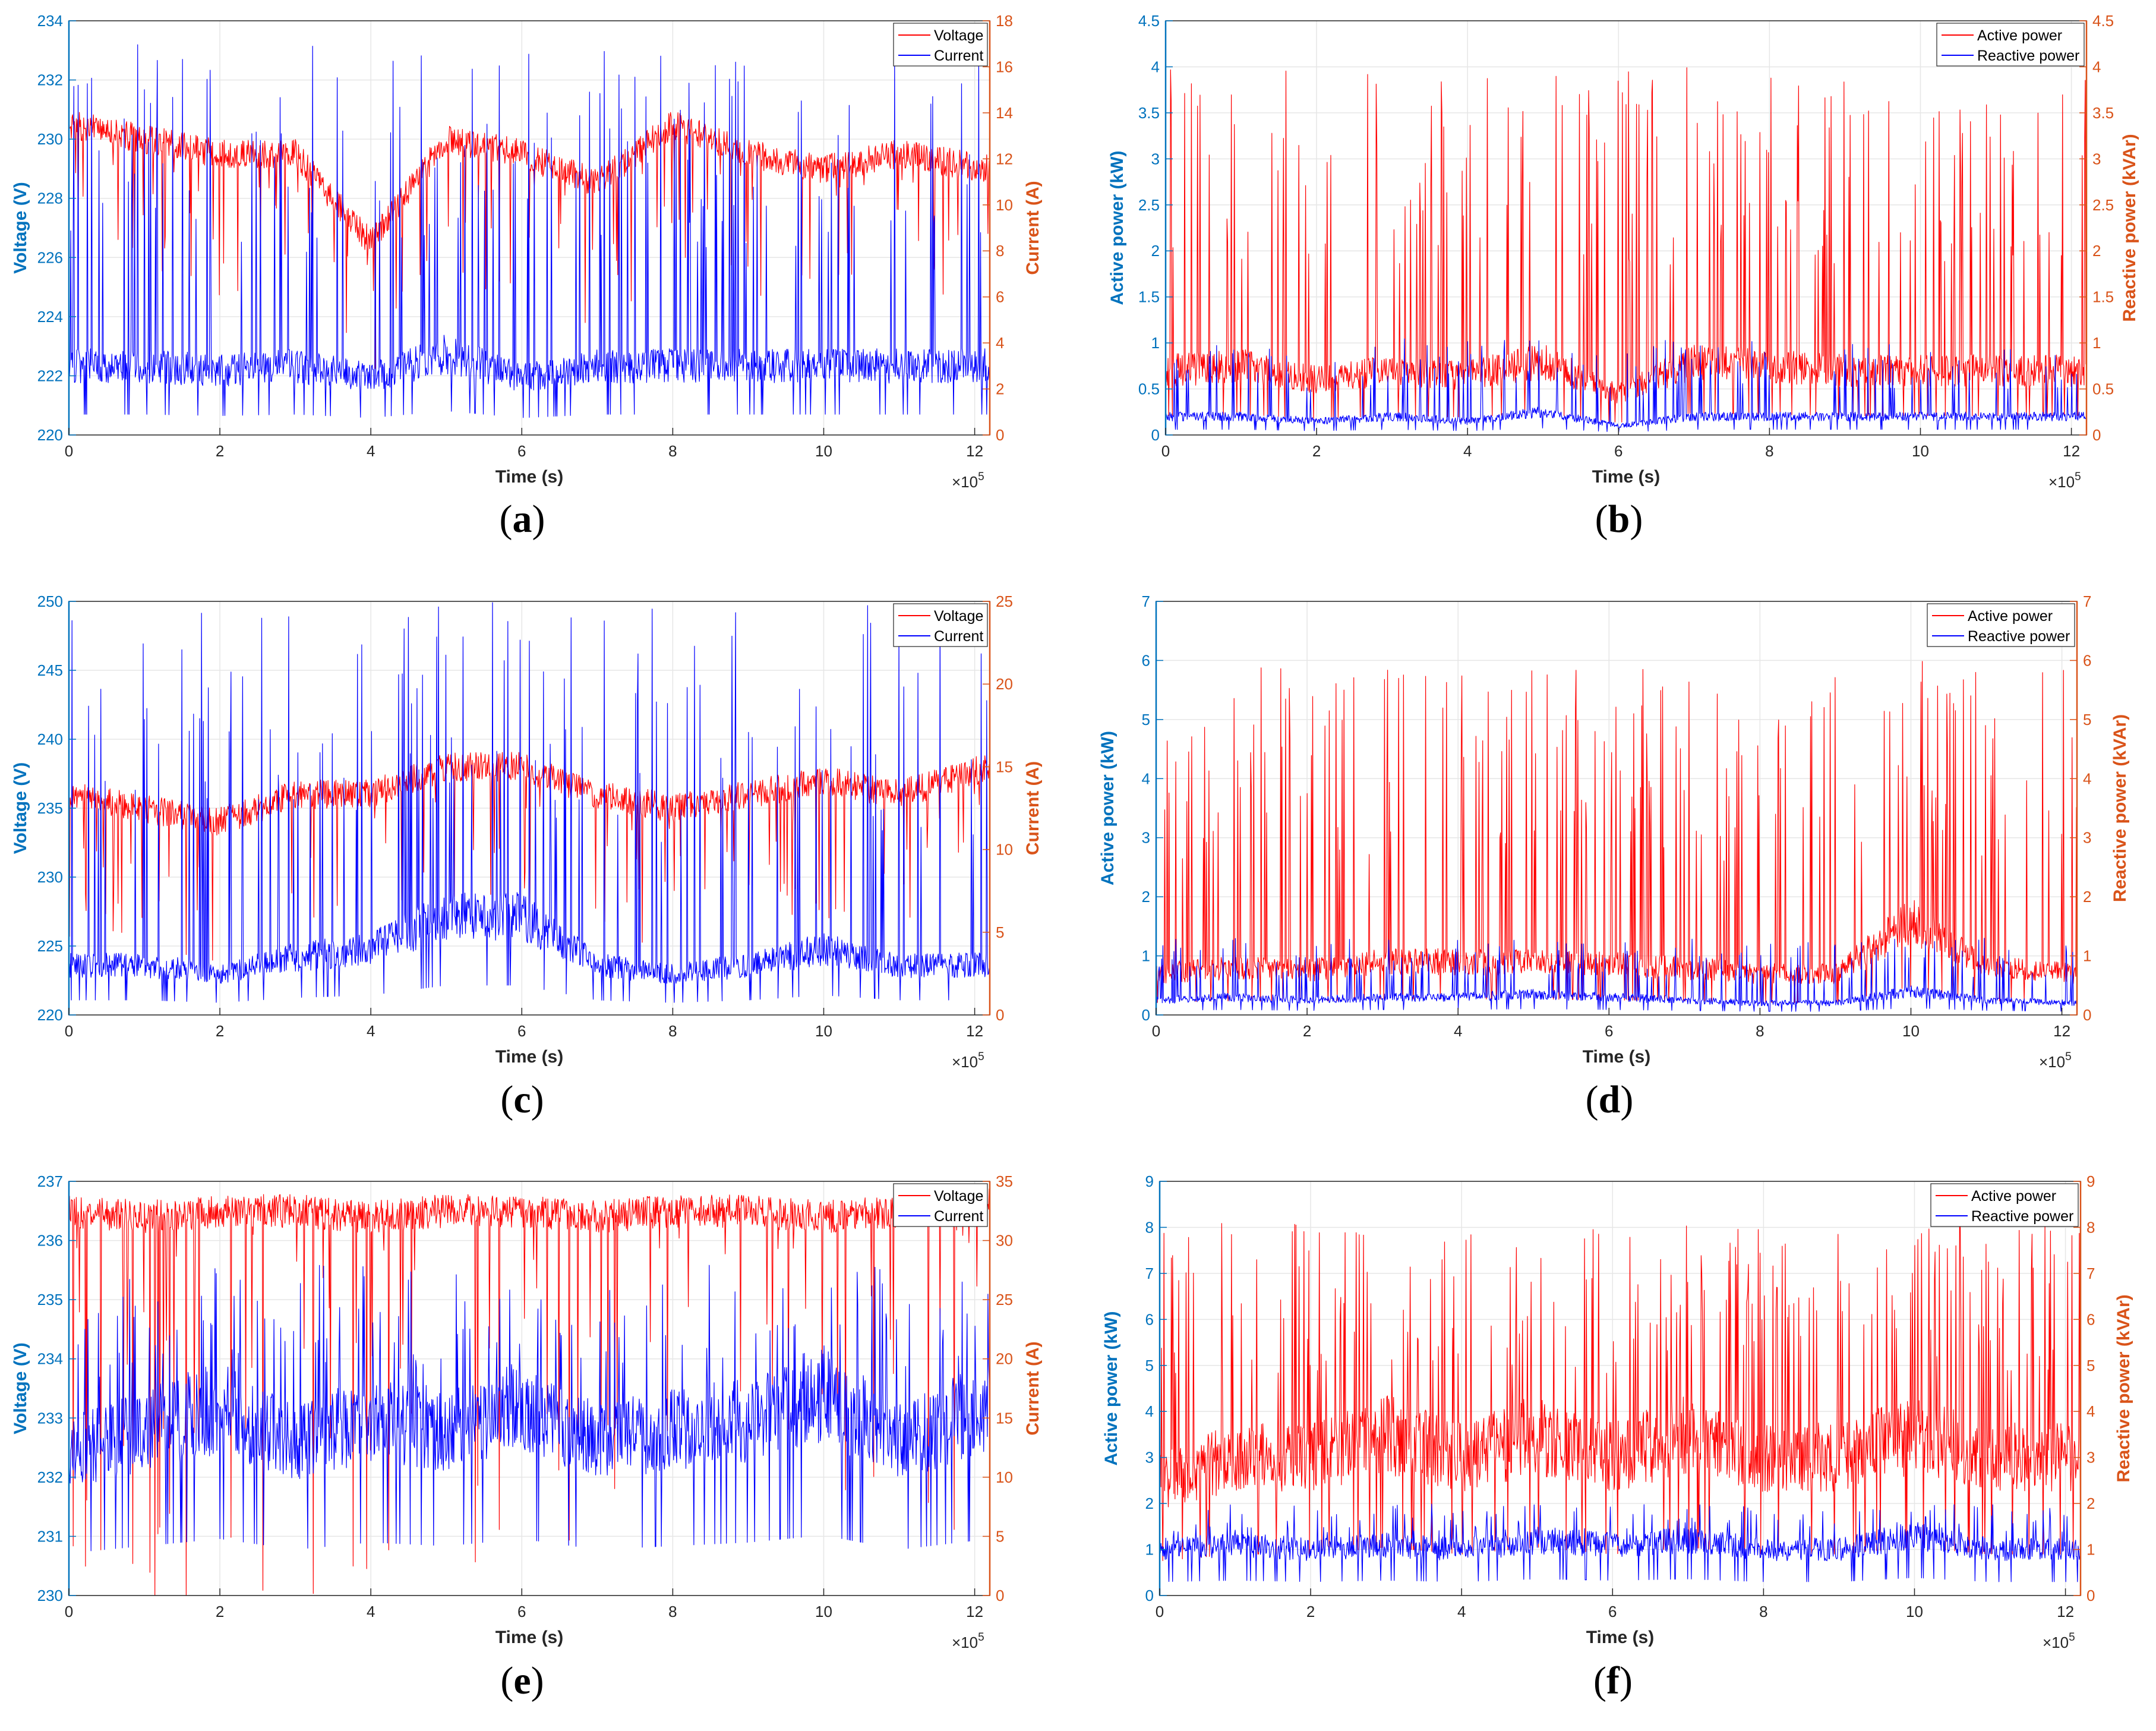 This screenshot has width=2156, height=1731. What do you see at coordinates (2087, 601) in the screenshot?
I see `y-right-tick-label: 7` at bounding box center [2087, 601].